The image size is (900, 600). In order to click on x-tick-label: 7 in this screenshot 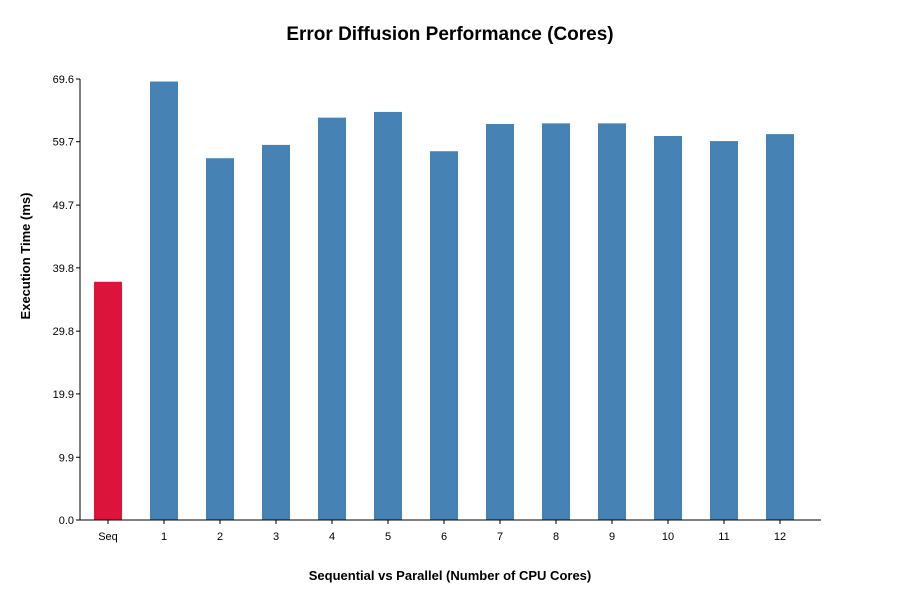, I will do `click(500, 537)`.